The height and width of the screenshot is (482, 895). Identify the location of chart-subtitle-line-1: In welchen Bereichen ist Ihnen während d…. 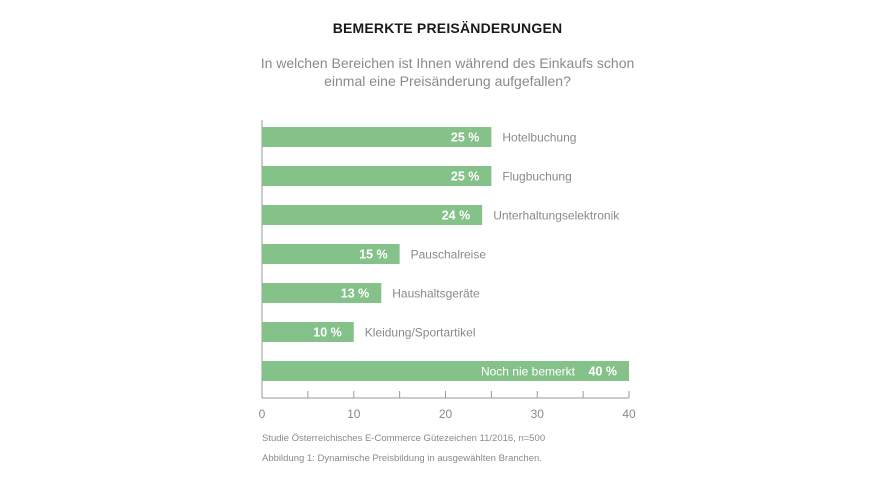
(447, 63).